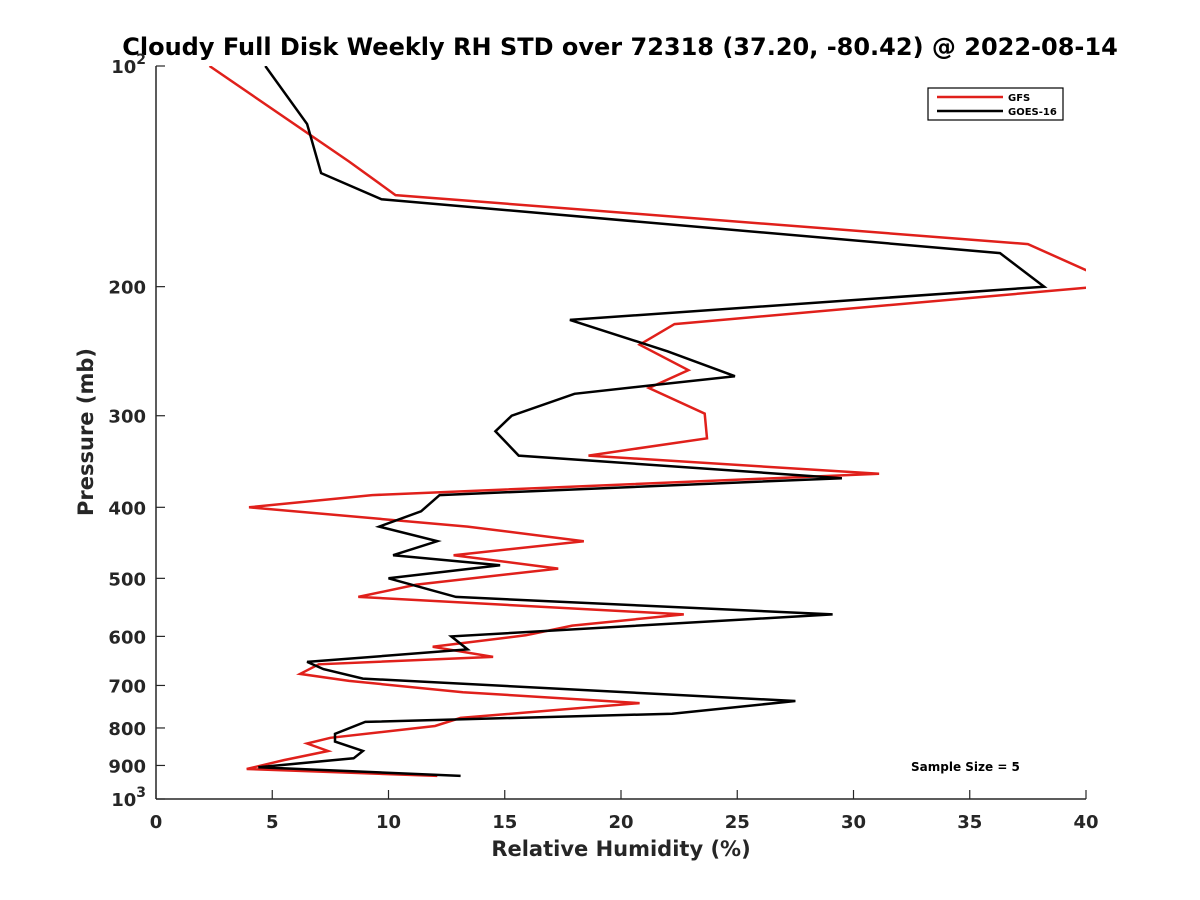 This screenshot has width=1200, height=900. Describe the element at coordinates (1019, 98) in the screenshot. I see `legend-label-gfs: GFS` at that location.